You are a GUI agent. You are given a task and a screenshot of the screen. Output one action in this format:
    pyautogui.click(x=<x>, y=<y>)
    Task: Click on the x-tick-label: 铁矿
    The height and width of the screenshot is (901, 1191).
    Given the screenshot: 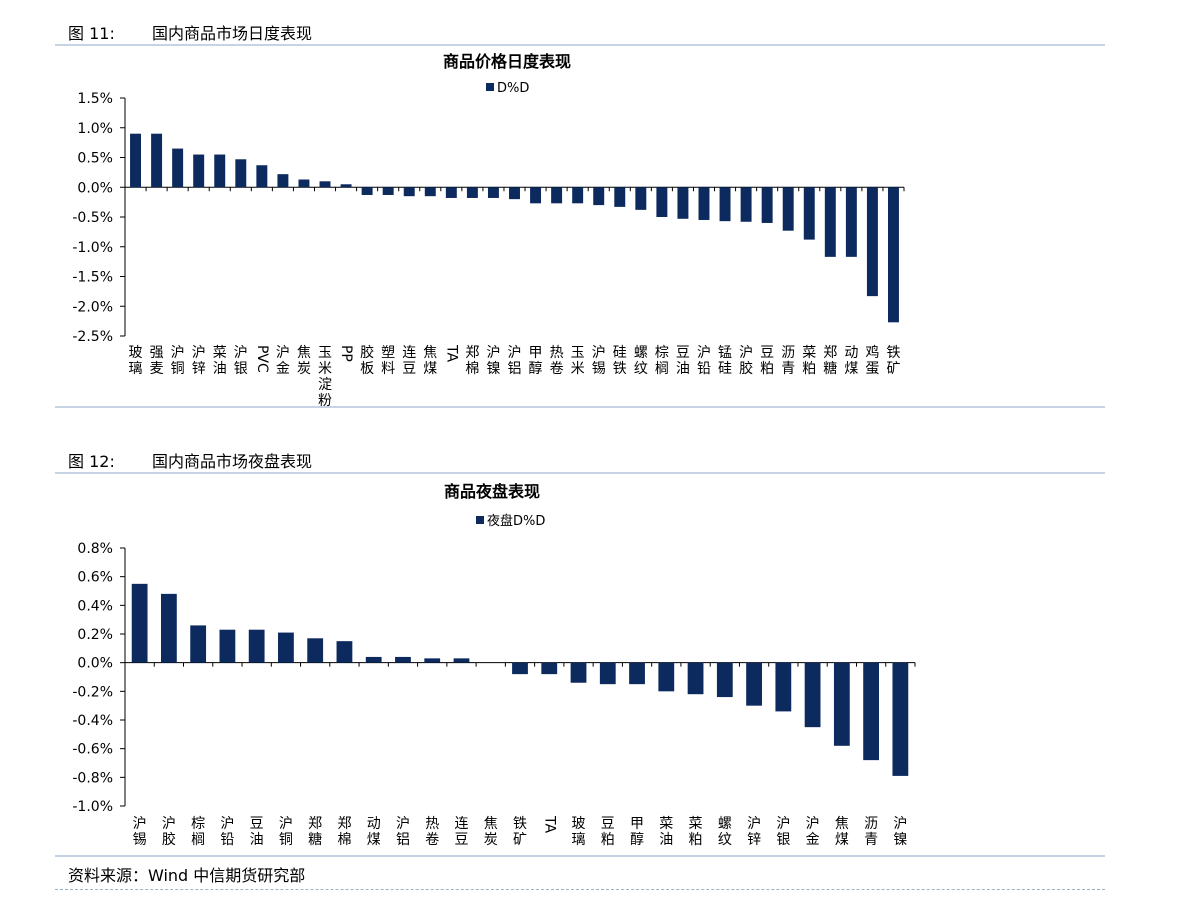 What is the action you would take?
    pyautogui.click(x=893, y=361)
    